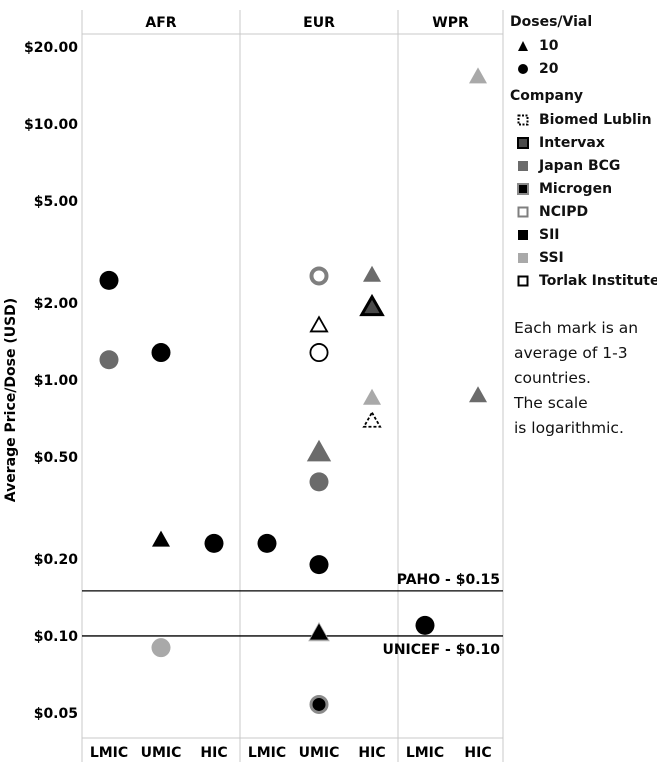  I want to click on doses-legend: Doses/Vial 10 20, so click(582, 47).